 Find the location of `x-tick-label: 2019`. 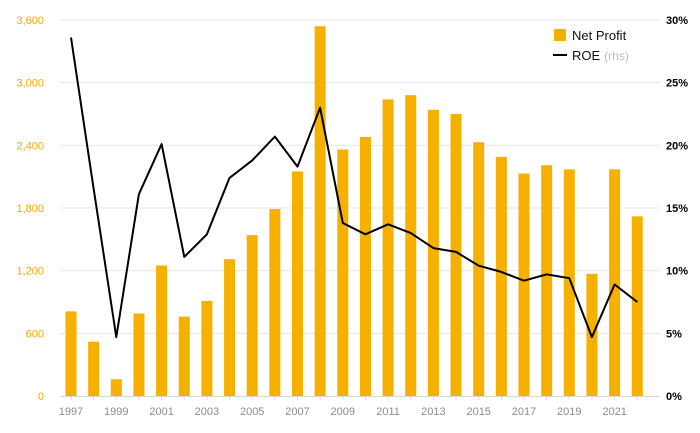

x-tick-label: 2019 is located at coordinates (569, 412).